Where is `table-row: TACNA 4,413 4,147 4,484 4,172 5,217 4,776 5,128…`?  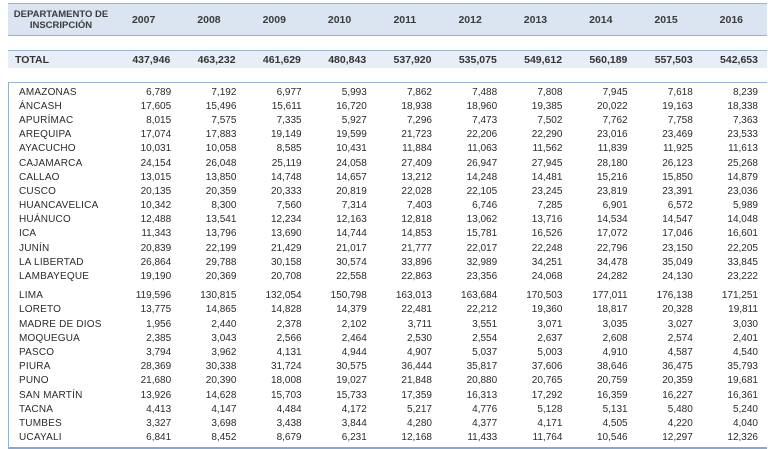 table-row: TACNA 4,413 4,147 4,484 4,172 5,217 4,776 5,128… is located at coordinates (388, 409).